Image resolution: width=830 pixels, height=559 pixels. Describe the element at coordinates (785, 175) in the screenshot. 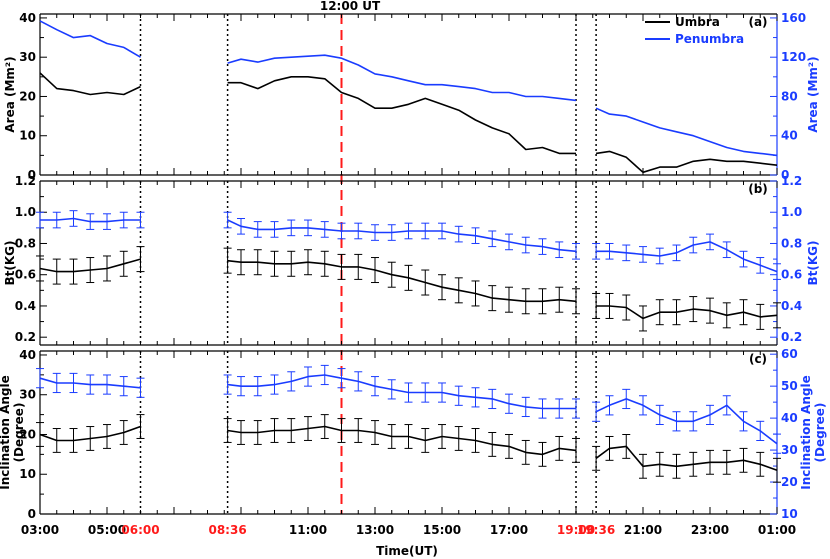

I see `y-tick-label-right: 0` at that location.